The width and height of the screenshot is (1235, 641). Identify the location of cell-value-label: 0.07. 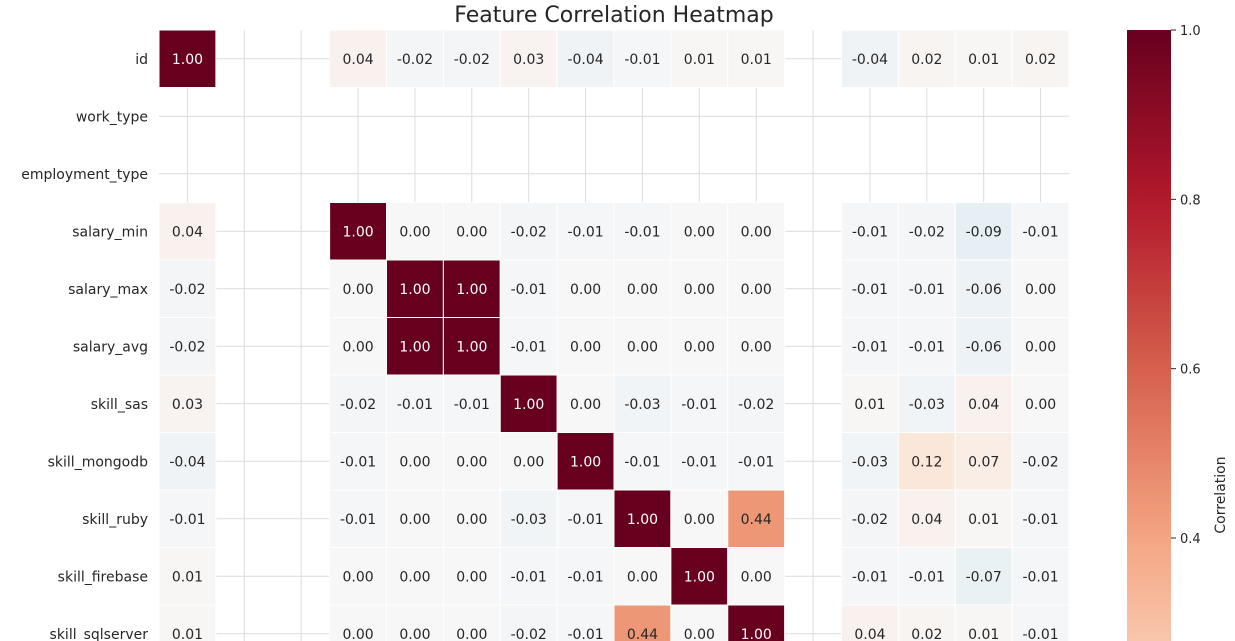
(983, 462).